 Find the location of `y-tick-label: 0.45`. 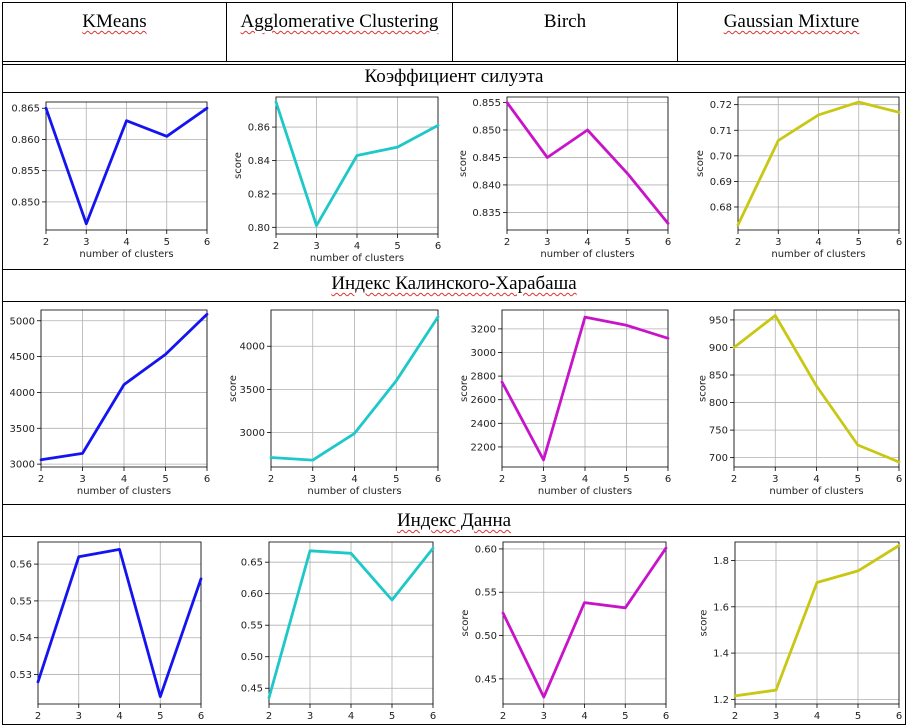

y-tick-label: 0.45 is located at coordinates (252, 689).